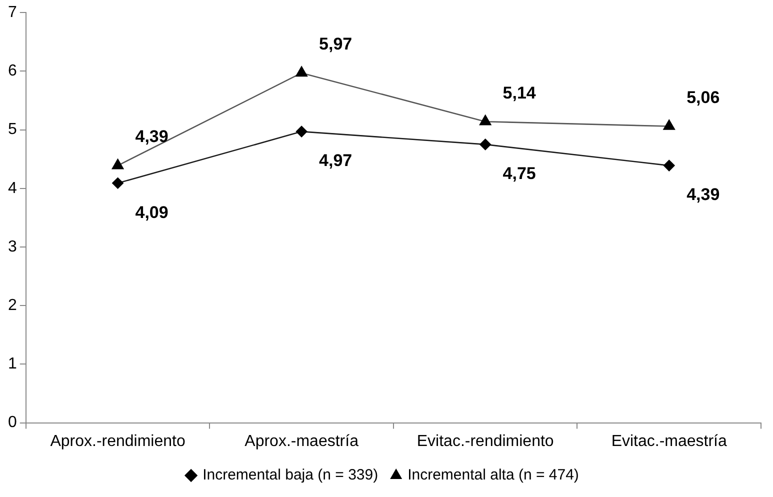 This screenshot has width=773, height=497. Describe the element at coordinates (12, 13) in the screenshot. I see `y-tick-label: 7` at that location.